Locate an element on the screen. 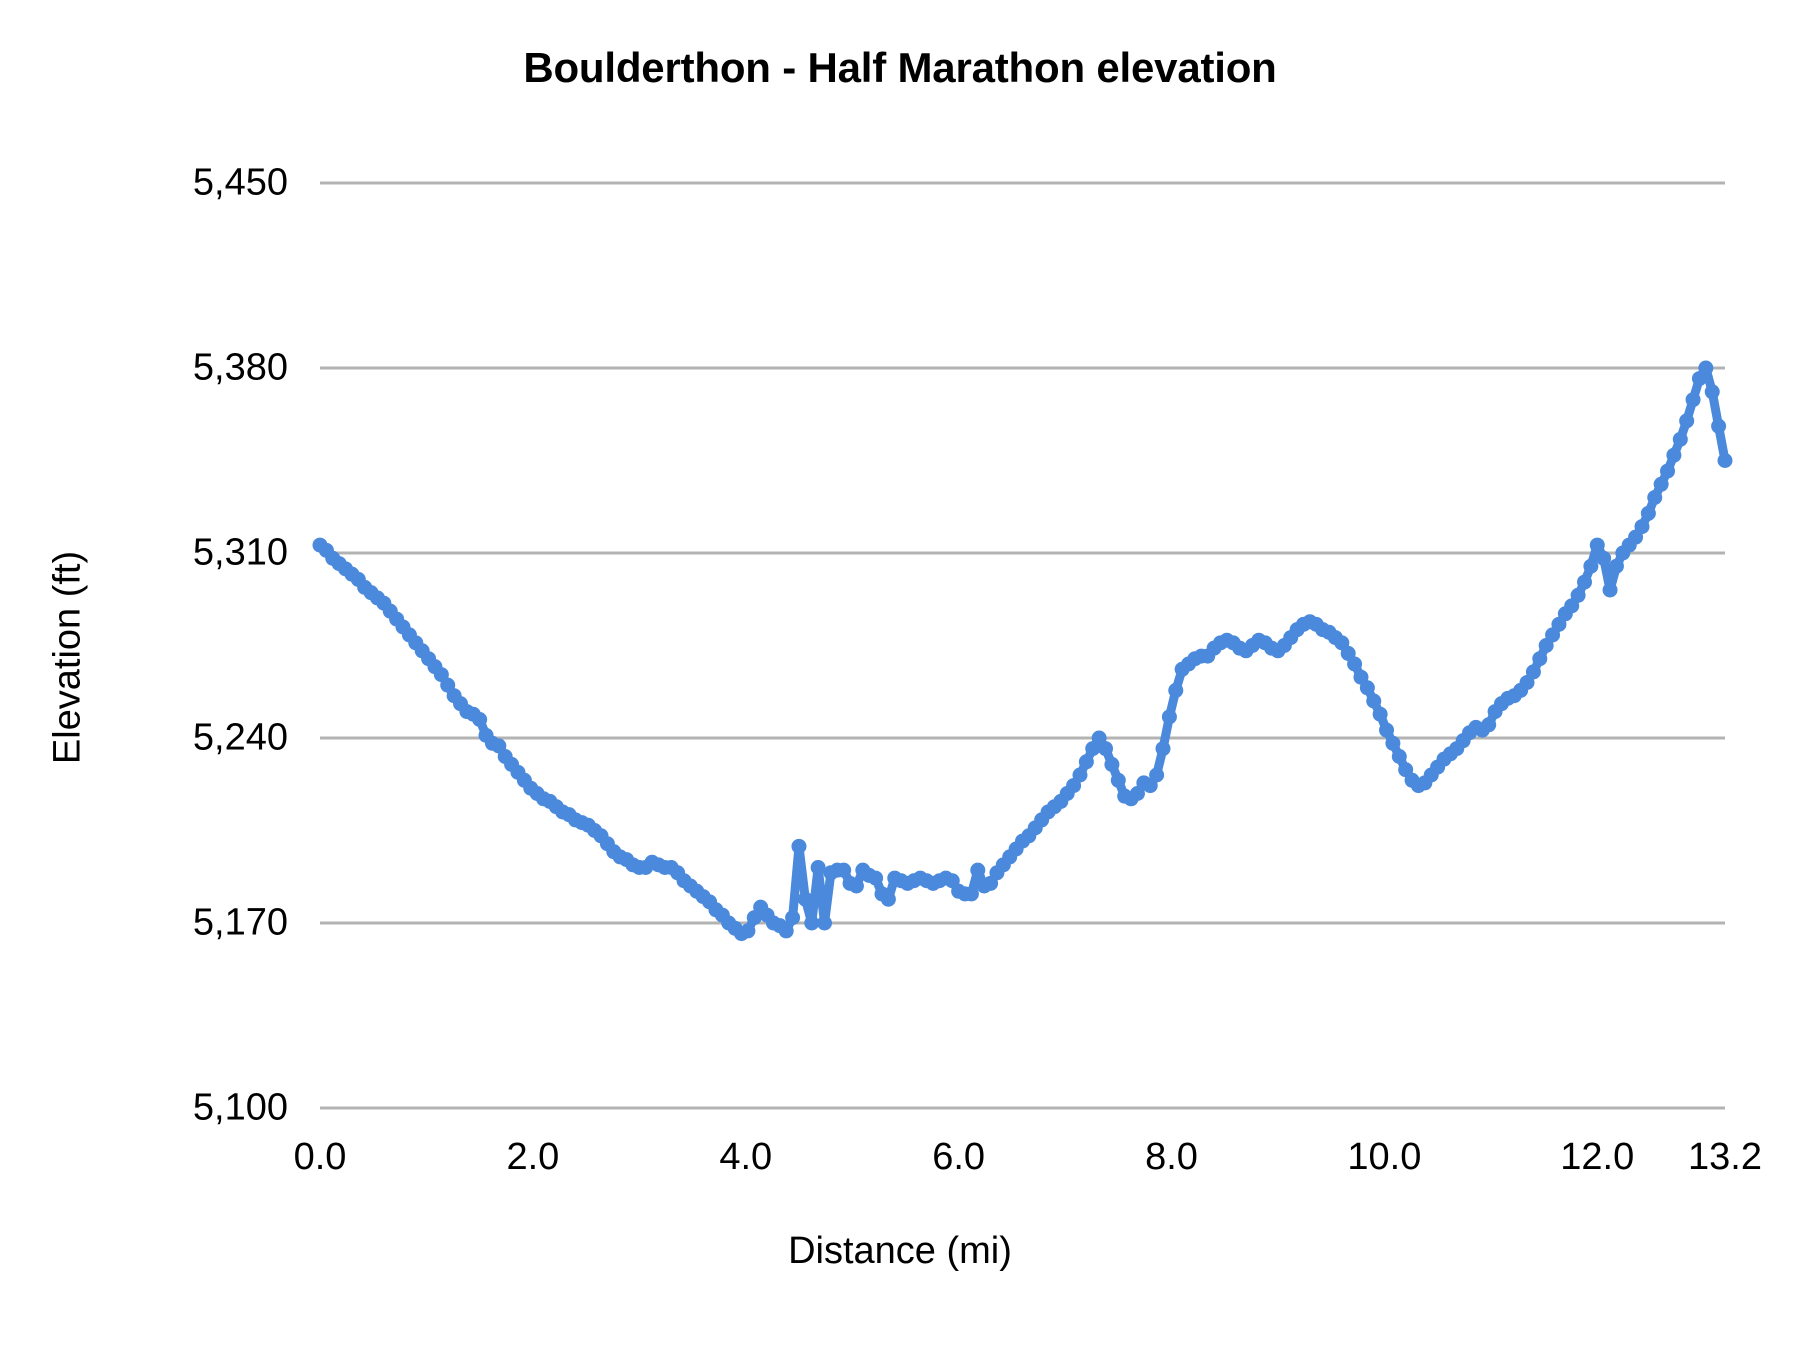 The height and width of the screenshot is (1350, 1800). x-tick-label: 13.2 is located at coordinates (1725, 1157).